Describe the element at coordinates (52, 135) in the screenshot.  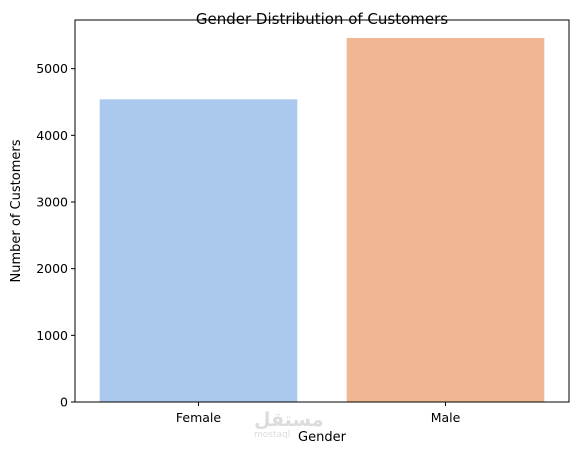
I see `y-tick-label: 4000` at that location.